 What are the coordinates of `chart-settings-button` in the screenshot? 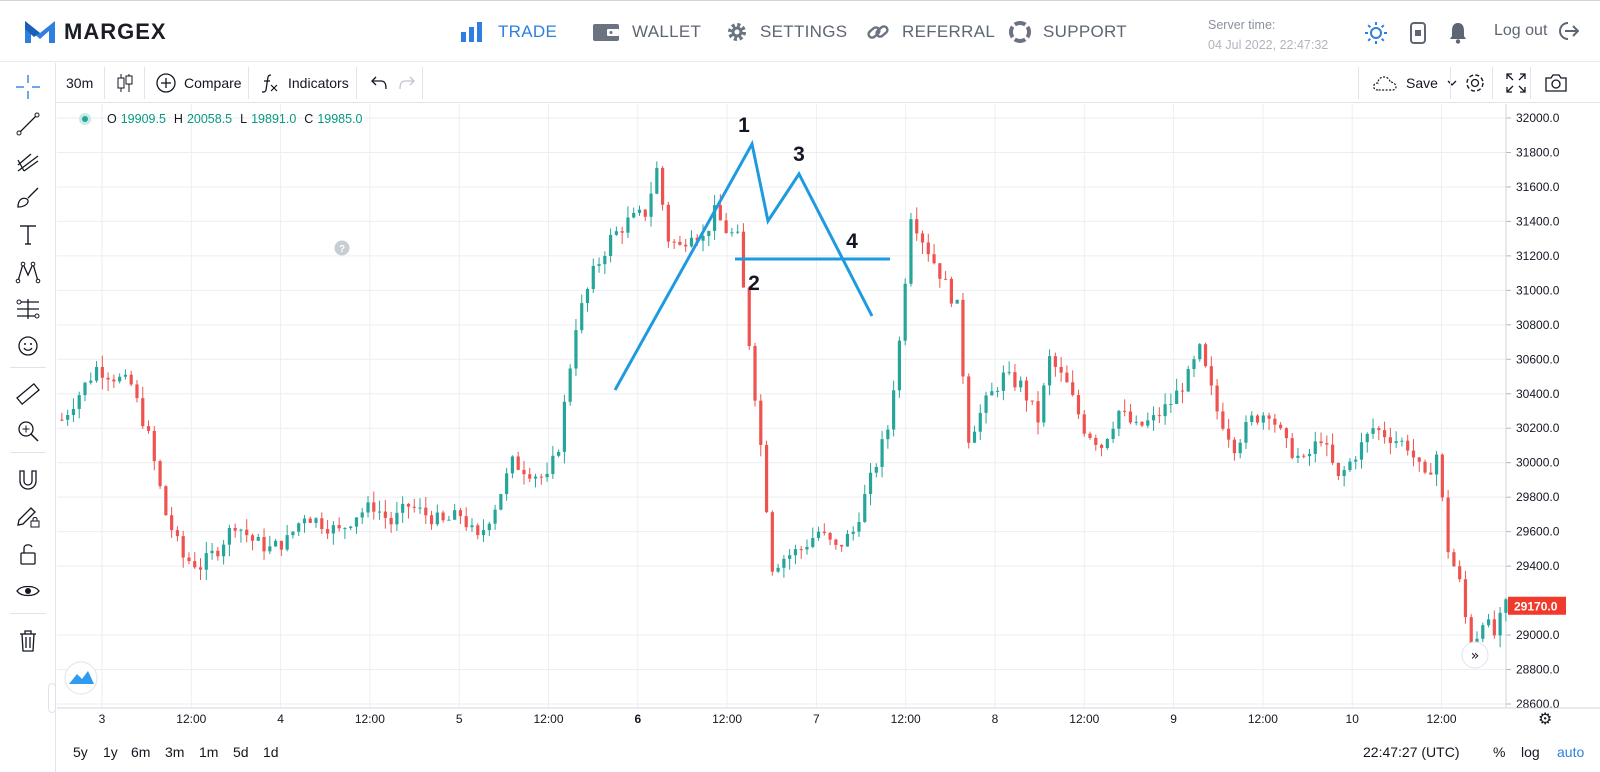 It's located at (1475, 83).